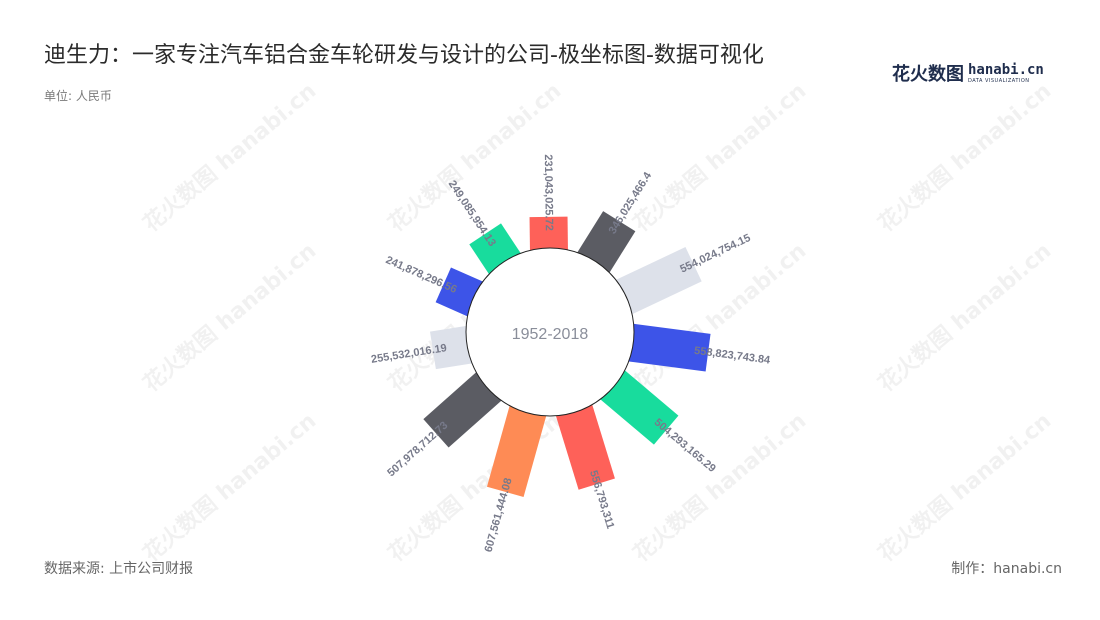  I want to click on value-label: 504,293,165.29, so click(685, 445).